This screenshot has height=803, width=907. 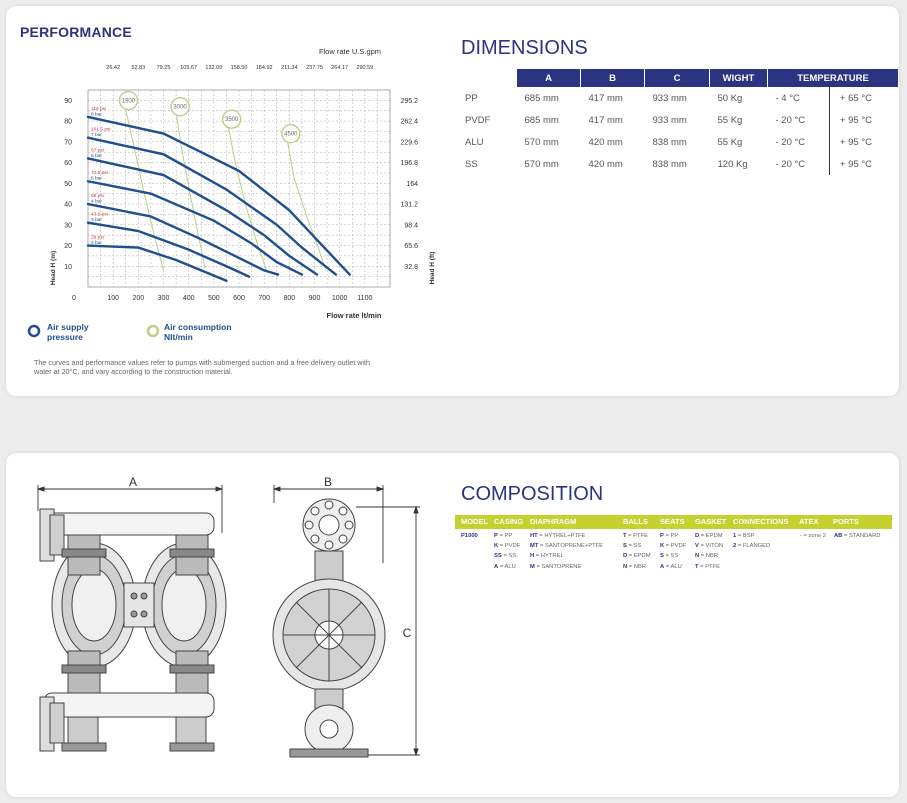 What do you see at coordinates (605, 120) in the screenshot?
I see `dimensions-cell-b: 417 mm` at bounding box center [605, 120].